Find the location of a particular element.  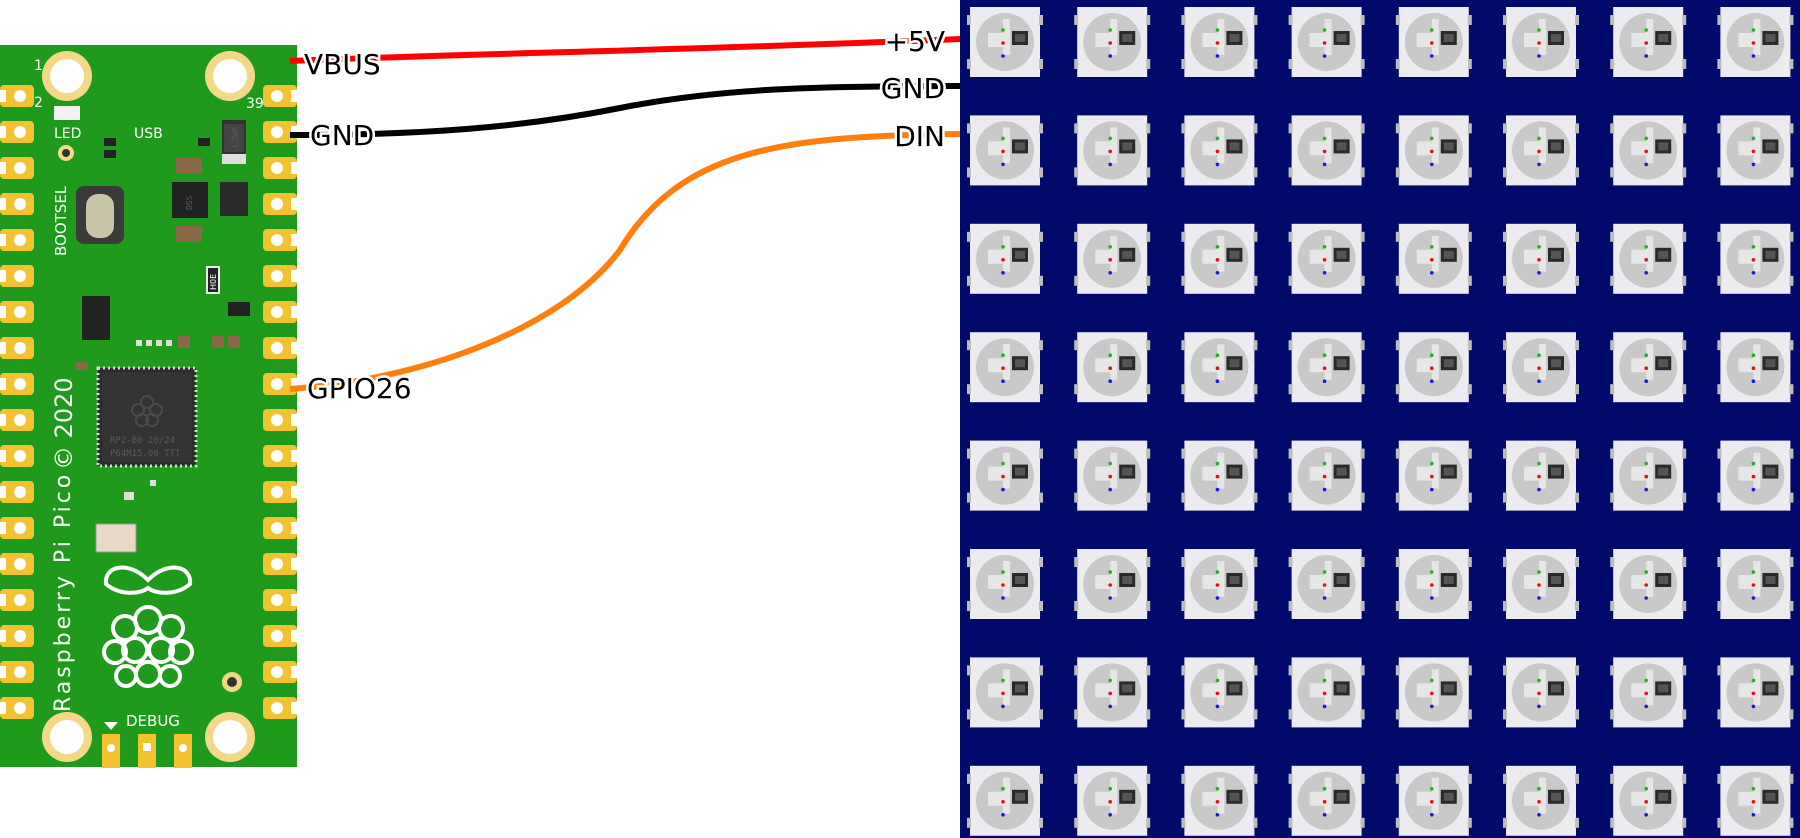

dcdc-chip: DSS is located at coordinates (190, 200).